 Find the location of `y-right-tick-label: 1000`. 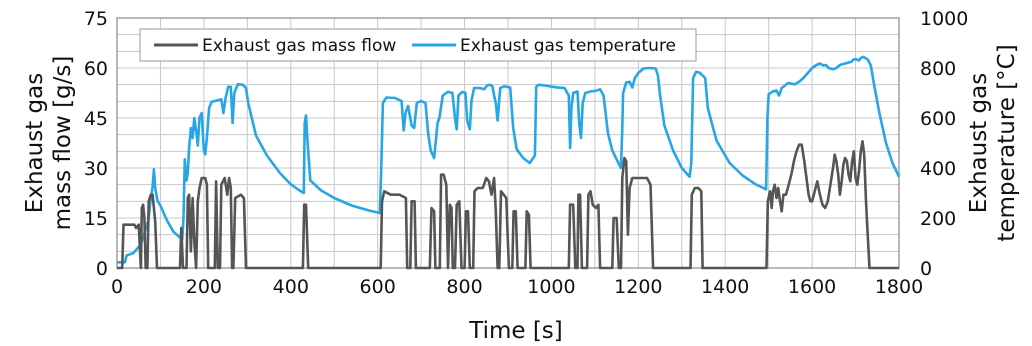

y-right-tick-label: 1000 is located at coordinates (944, 19).